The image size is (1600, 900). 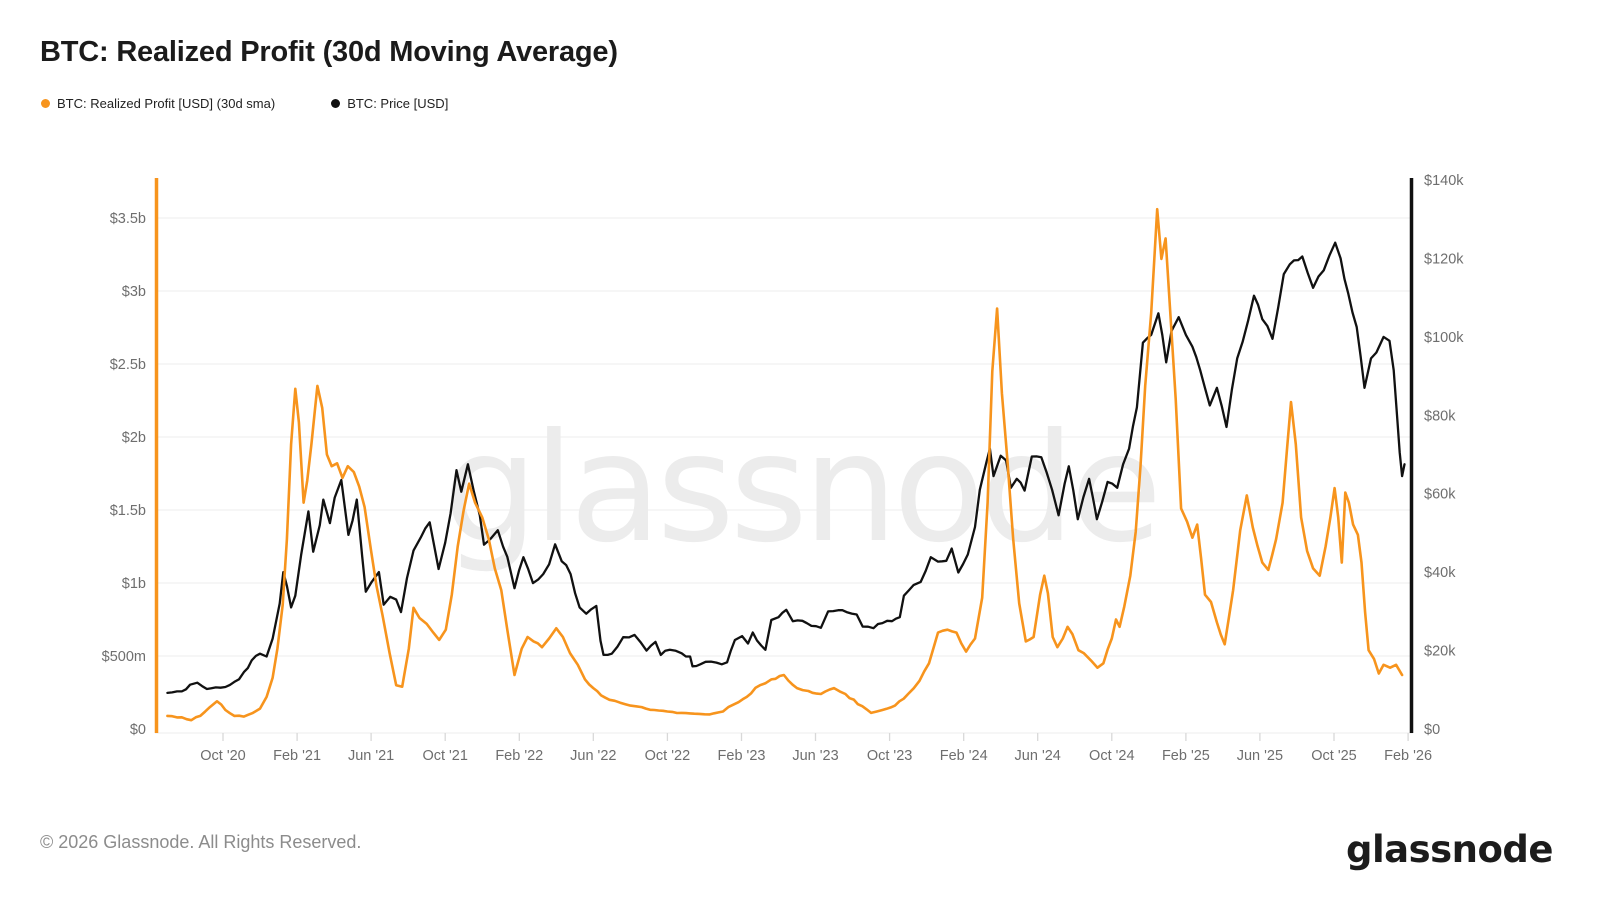 What do you see at coordinates (1449, 849) in the screenshot?
I see `glassnode-logo: glassnode` at bounding box center [1449, 849].